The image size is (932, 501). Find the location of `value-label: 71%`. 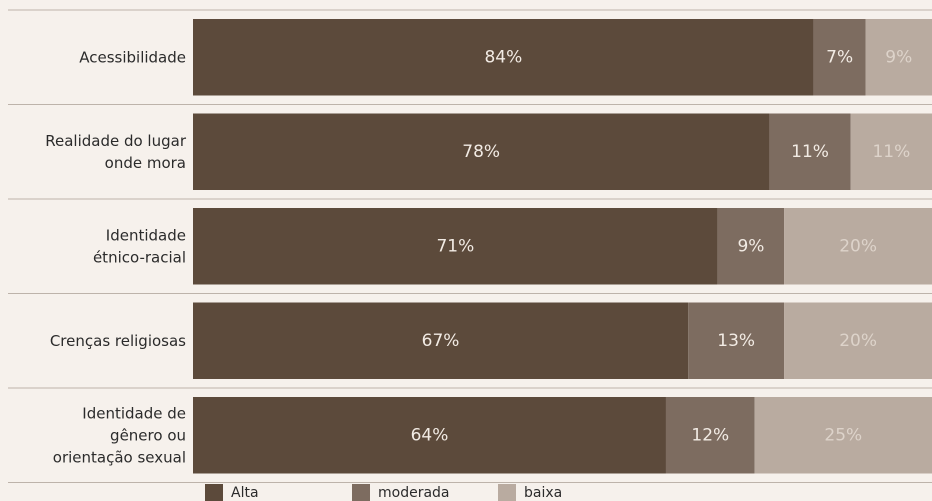

value-label: 71% is located at coordinates (455, 246).